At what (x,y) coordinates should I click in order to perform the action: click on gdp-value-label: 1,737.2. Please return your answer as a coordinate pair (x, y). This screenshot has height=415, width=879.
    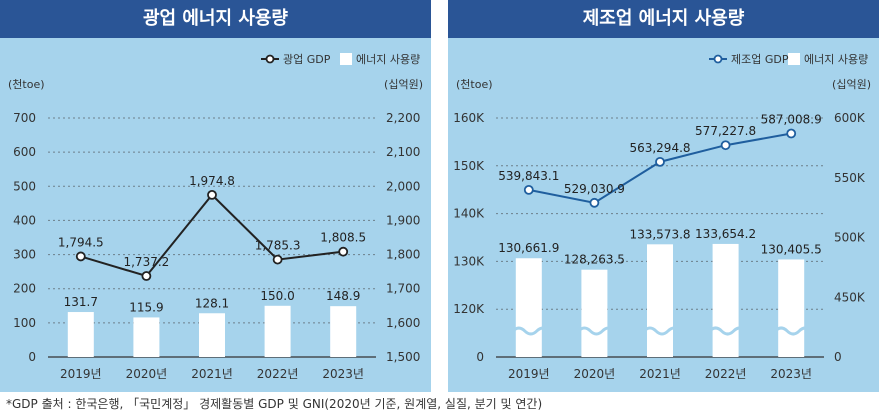
    Looking at the image, I should click on (146, 262).